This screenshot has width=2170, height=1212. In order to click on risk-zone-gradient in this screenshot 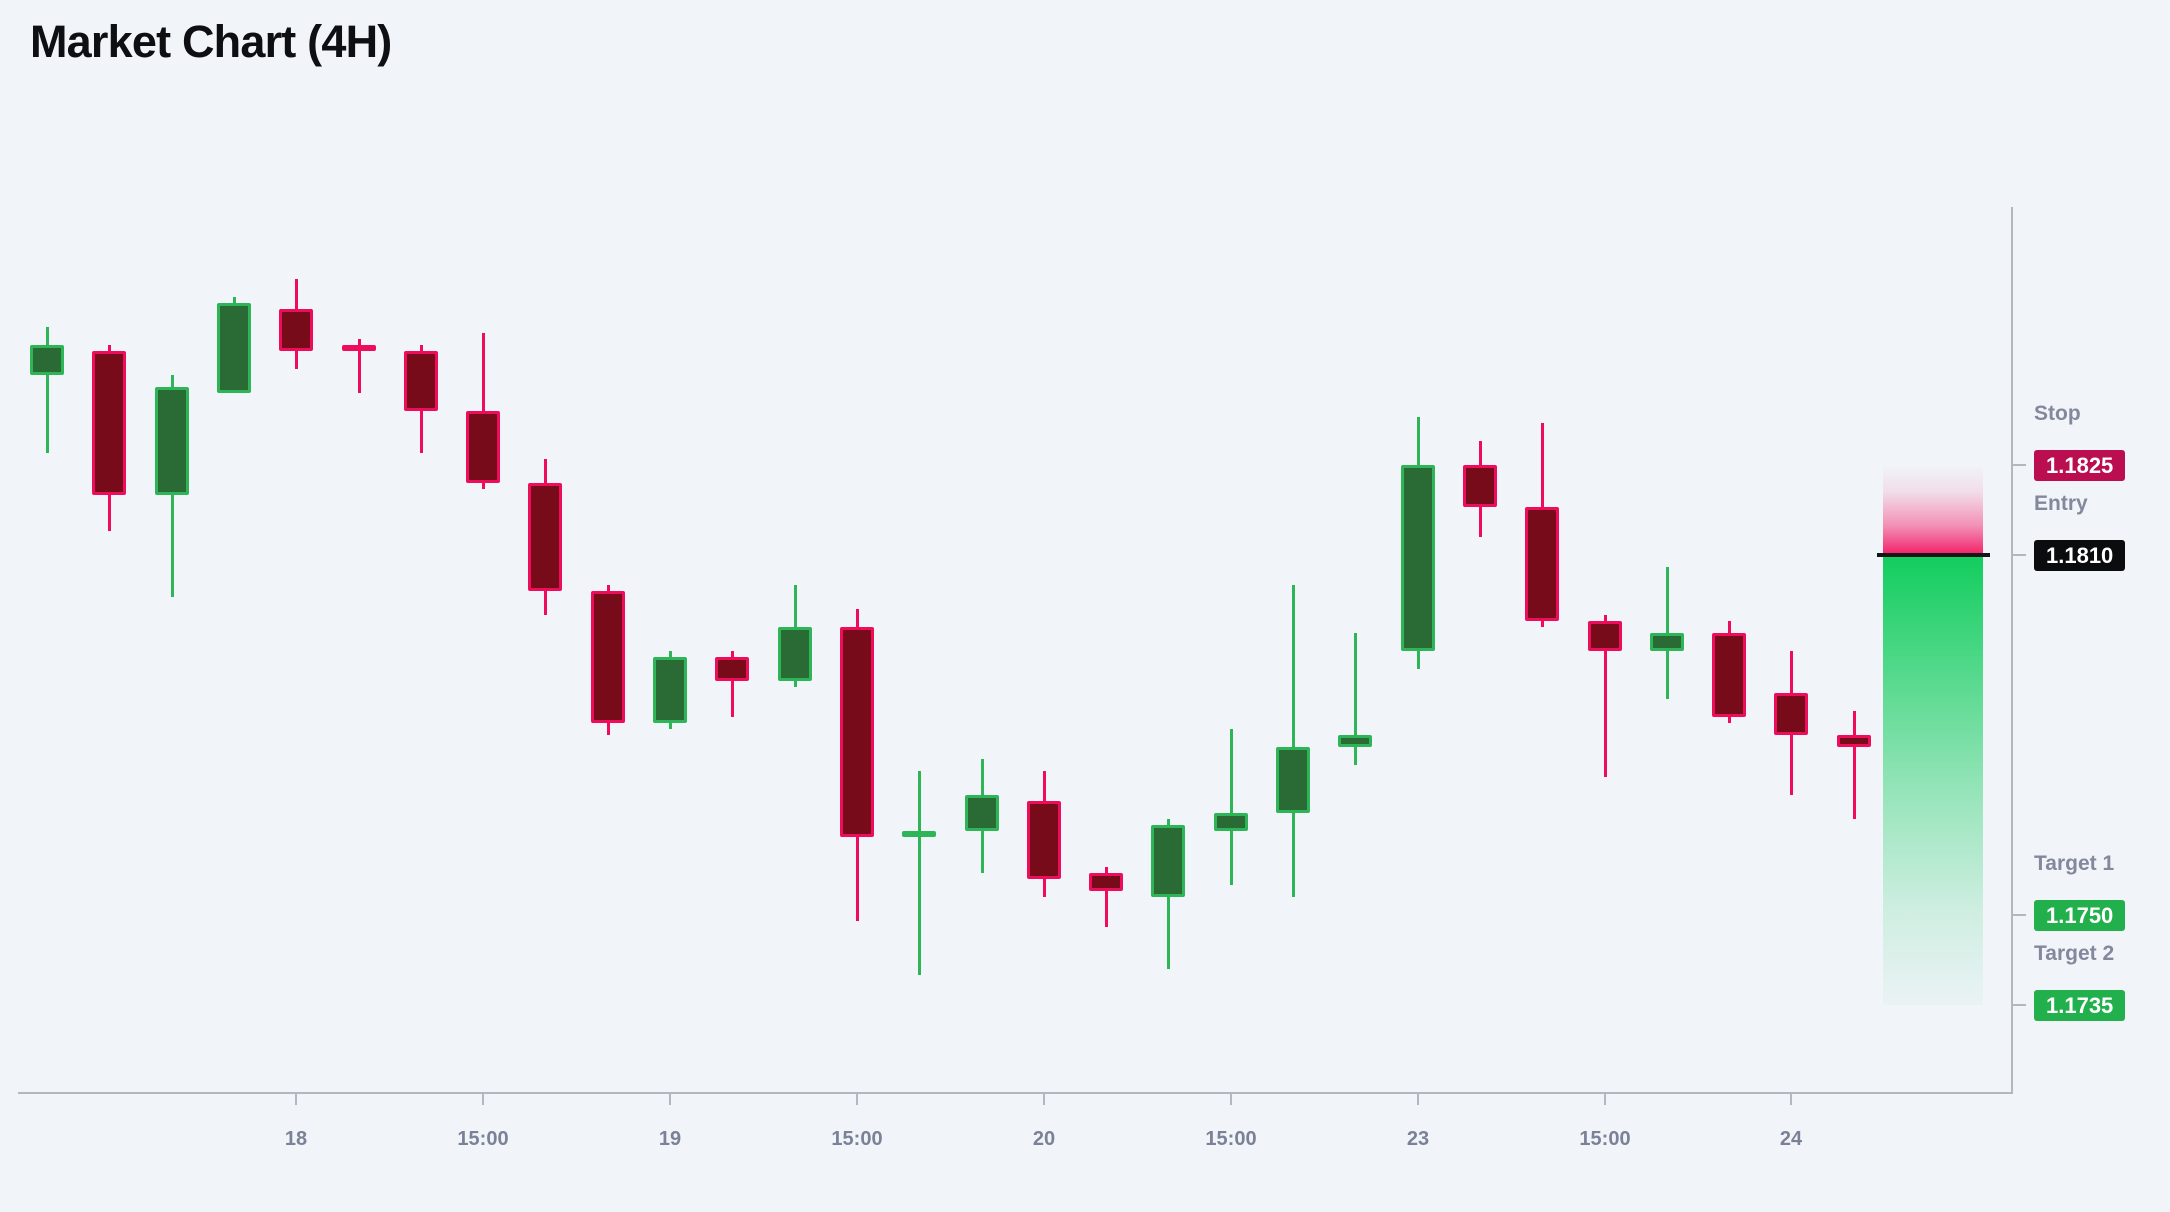, I will do `click(1933, 510)`.